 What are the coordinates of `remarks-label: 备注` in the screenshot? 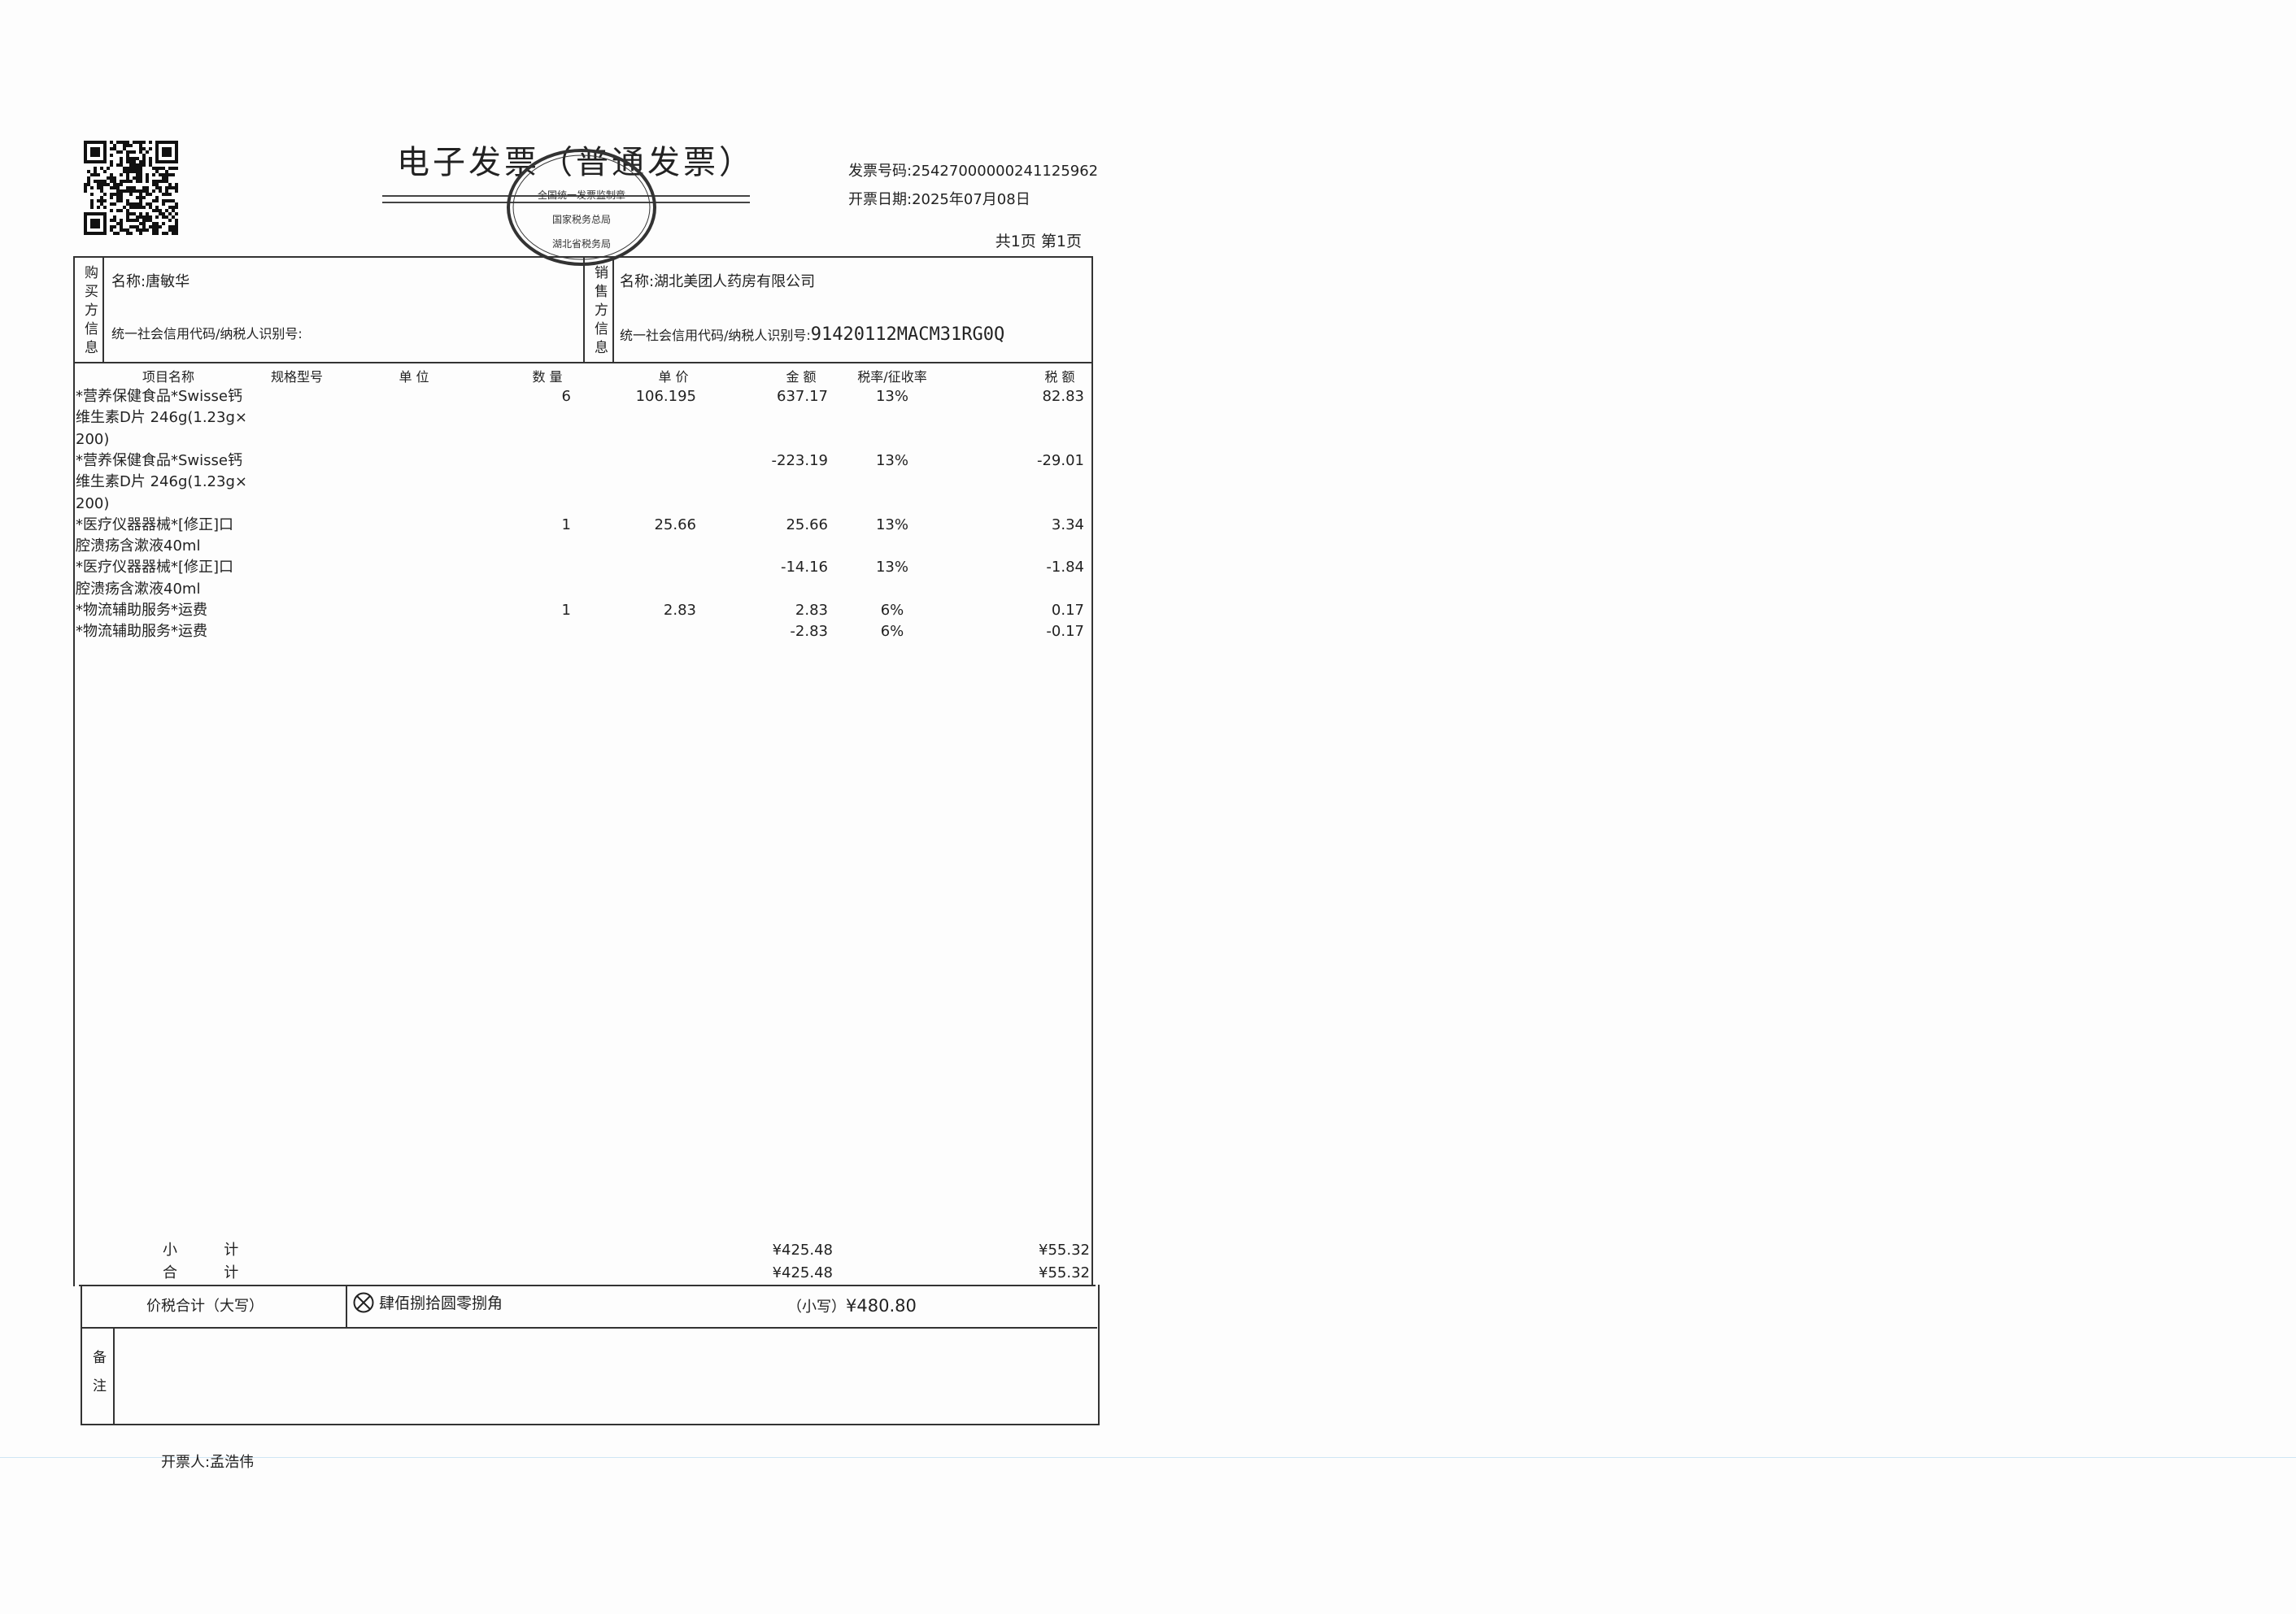 It's located at (98, 1378).